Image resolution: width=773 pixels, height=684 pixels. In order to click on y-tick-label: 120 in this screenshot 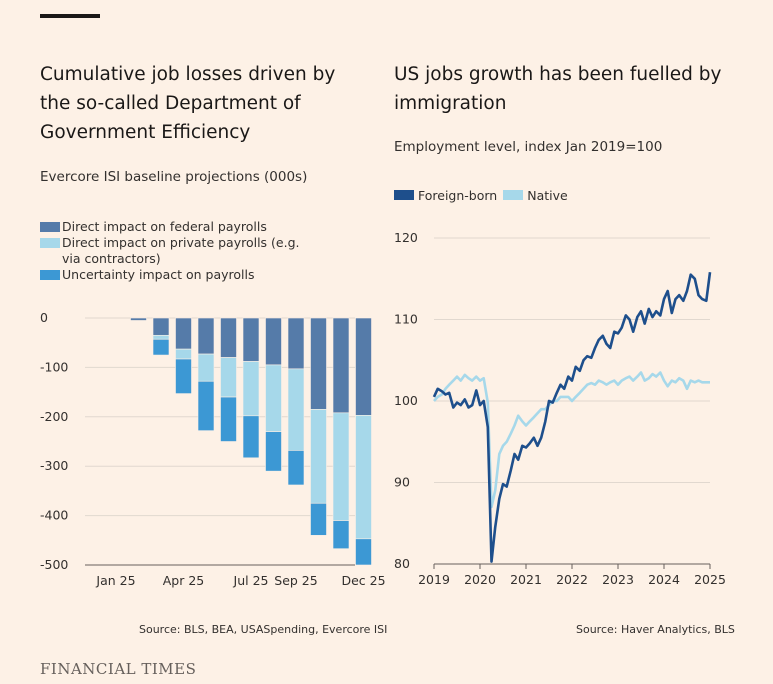, I will do `click(406, 237)`.